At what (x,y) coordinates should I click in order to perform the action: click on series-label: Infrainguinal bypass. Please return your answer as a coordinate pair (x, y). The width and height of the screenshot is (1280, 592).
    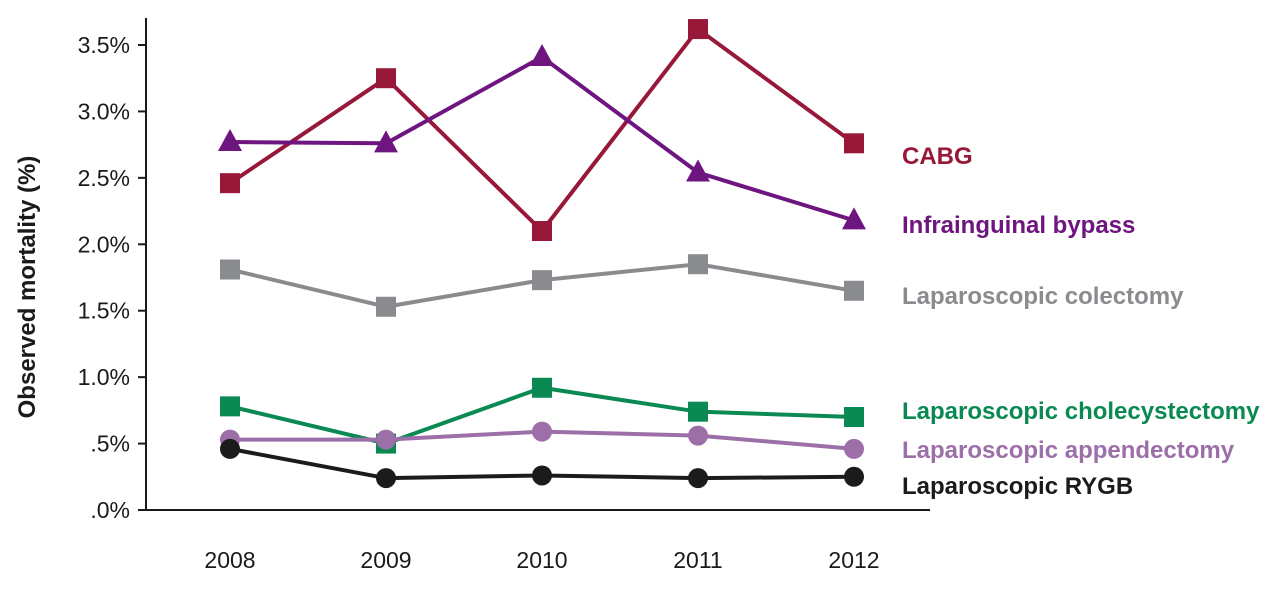
    Looking at the image, I should click on (1018, 225).